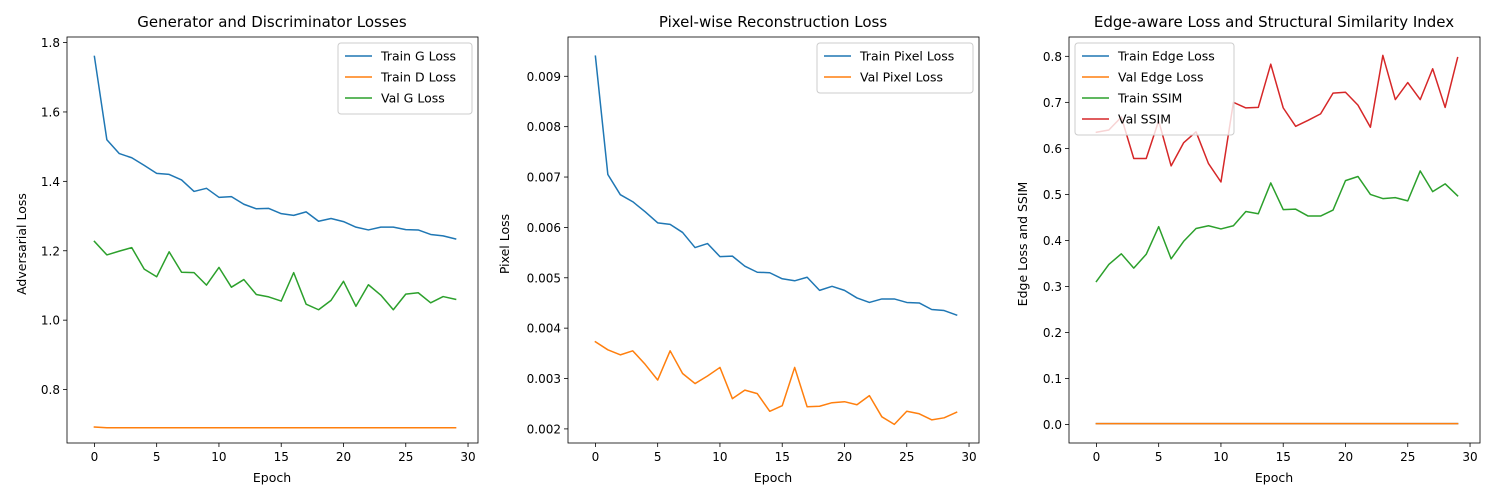 Image resolution: width=1500 pixels, height=500 pixels. I want to click on legend-label: Val Pixel Loss, so click(901, 77).